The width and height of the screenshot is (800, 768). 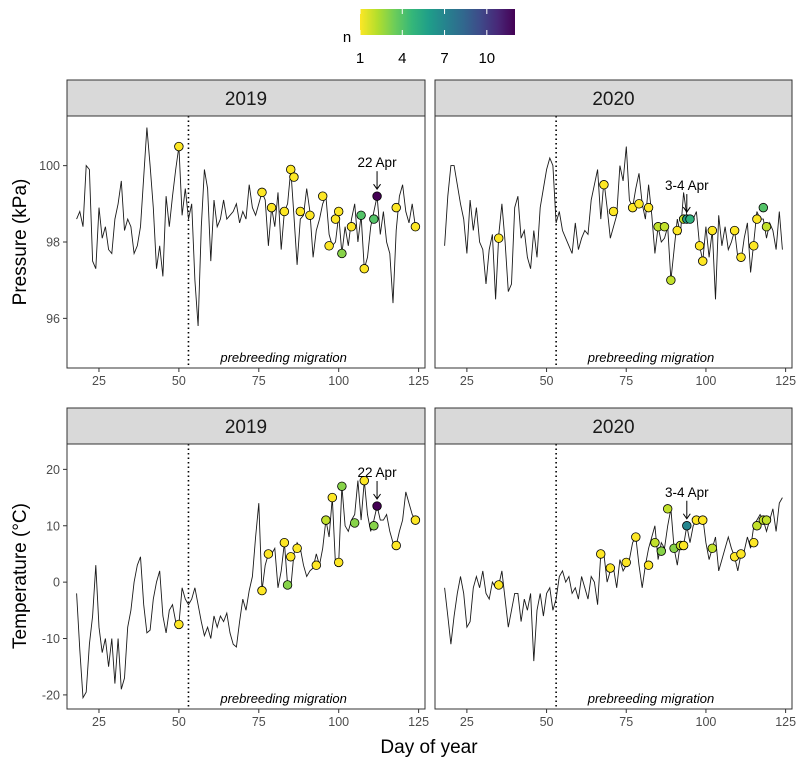 What do you see at coordinates (246, 590) in the screenshot?
I see `series-line` at bounding box center [246, 590].